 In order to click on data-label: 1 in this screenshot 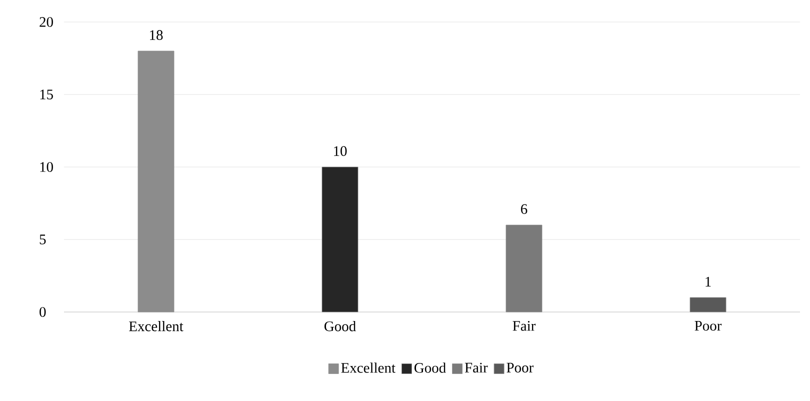, I will do `click(708, 281)`.